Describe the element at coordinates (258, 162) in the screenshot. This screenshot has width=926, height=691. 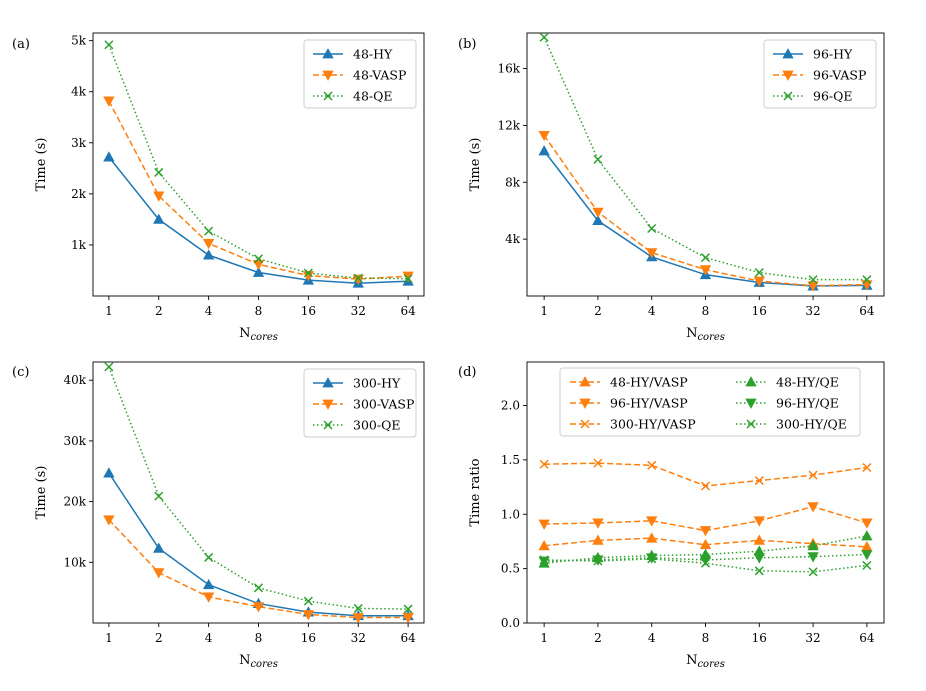
I see `series-48-QE` at that location.